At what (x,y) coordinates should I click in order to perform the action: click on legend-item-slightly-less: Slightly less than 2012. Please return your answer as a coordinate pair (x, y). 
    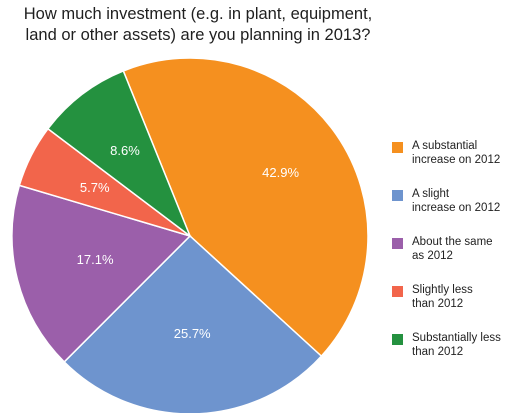
    Looking at the image, I should click on (451, 307).